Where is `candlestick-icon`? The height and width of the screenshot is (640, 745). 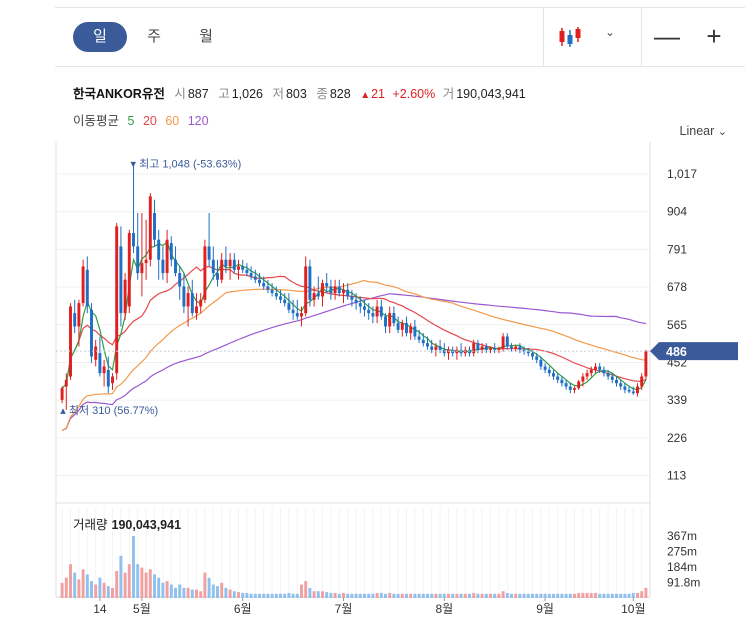 candlestick-icon is located at coordinates (571, 37).